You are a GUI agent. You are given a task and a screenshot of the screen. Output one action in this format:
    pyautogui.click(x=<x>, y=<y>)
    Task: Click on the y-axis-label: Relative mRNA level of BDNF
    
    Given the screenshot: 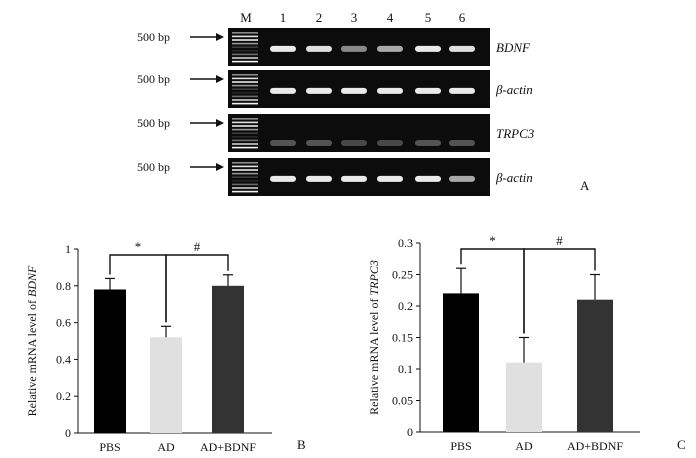 What is the action you would take?
    pyautogui.click(x=32, y=340)
    